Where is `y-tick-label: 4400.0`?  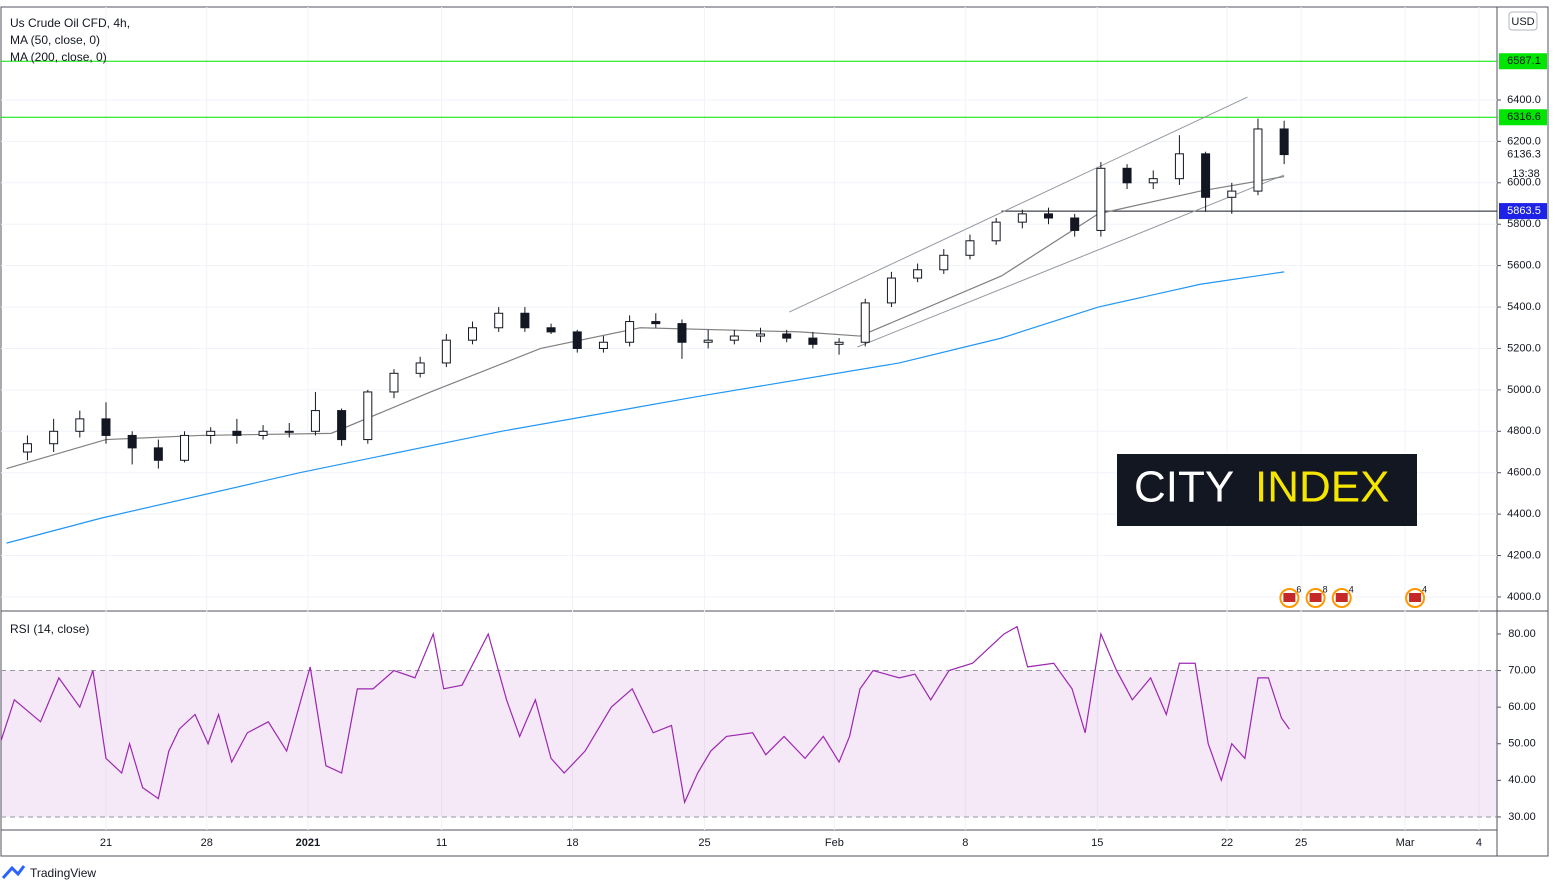
y-tick-label: 4400.0 is located at coordinates (1524, 514).